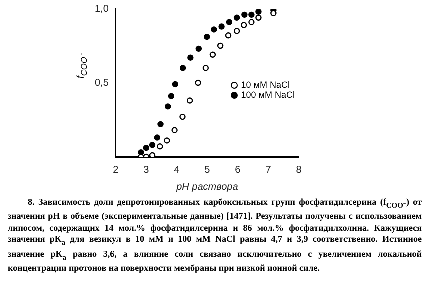 The width and height of the screenshot is (430, 284). Describe the element at coordinates (116, 170) in the screenshot. I see `x-tick-label: 2` at that location.